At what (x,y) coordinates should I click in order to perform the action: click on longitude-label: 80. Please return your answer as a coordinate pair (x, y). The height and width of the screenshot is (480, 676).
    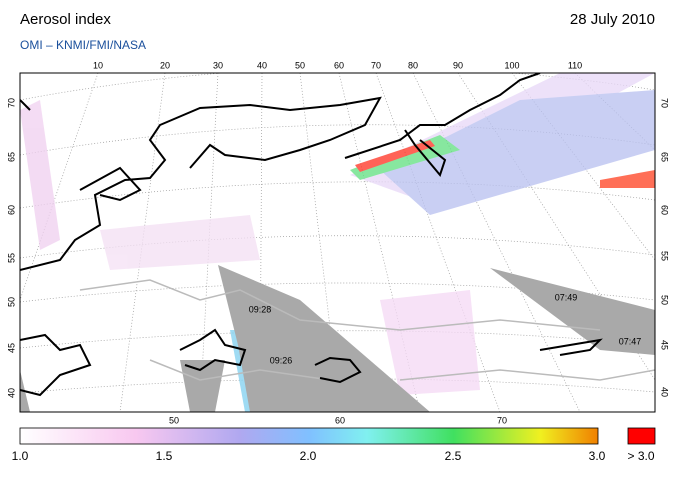
    Looking at the image, I should click on (413, 65).